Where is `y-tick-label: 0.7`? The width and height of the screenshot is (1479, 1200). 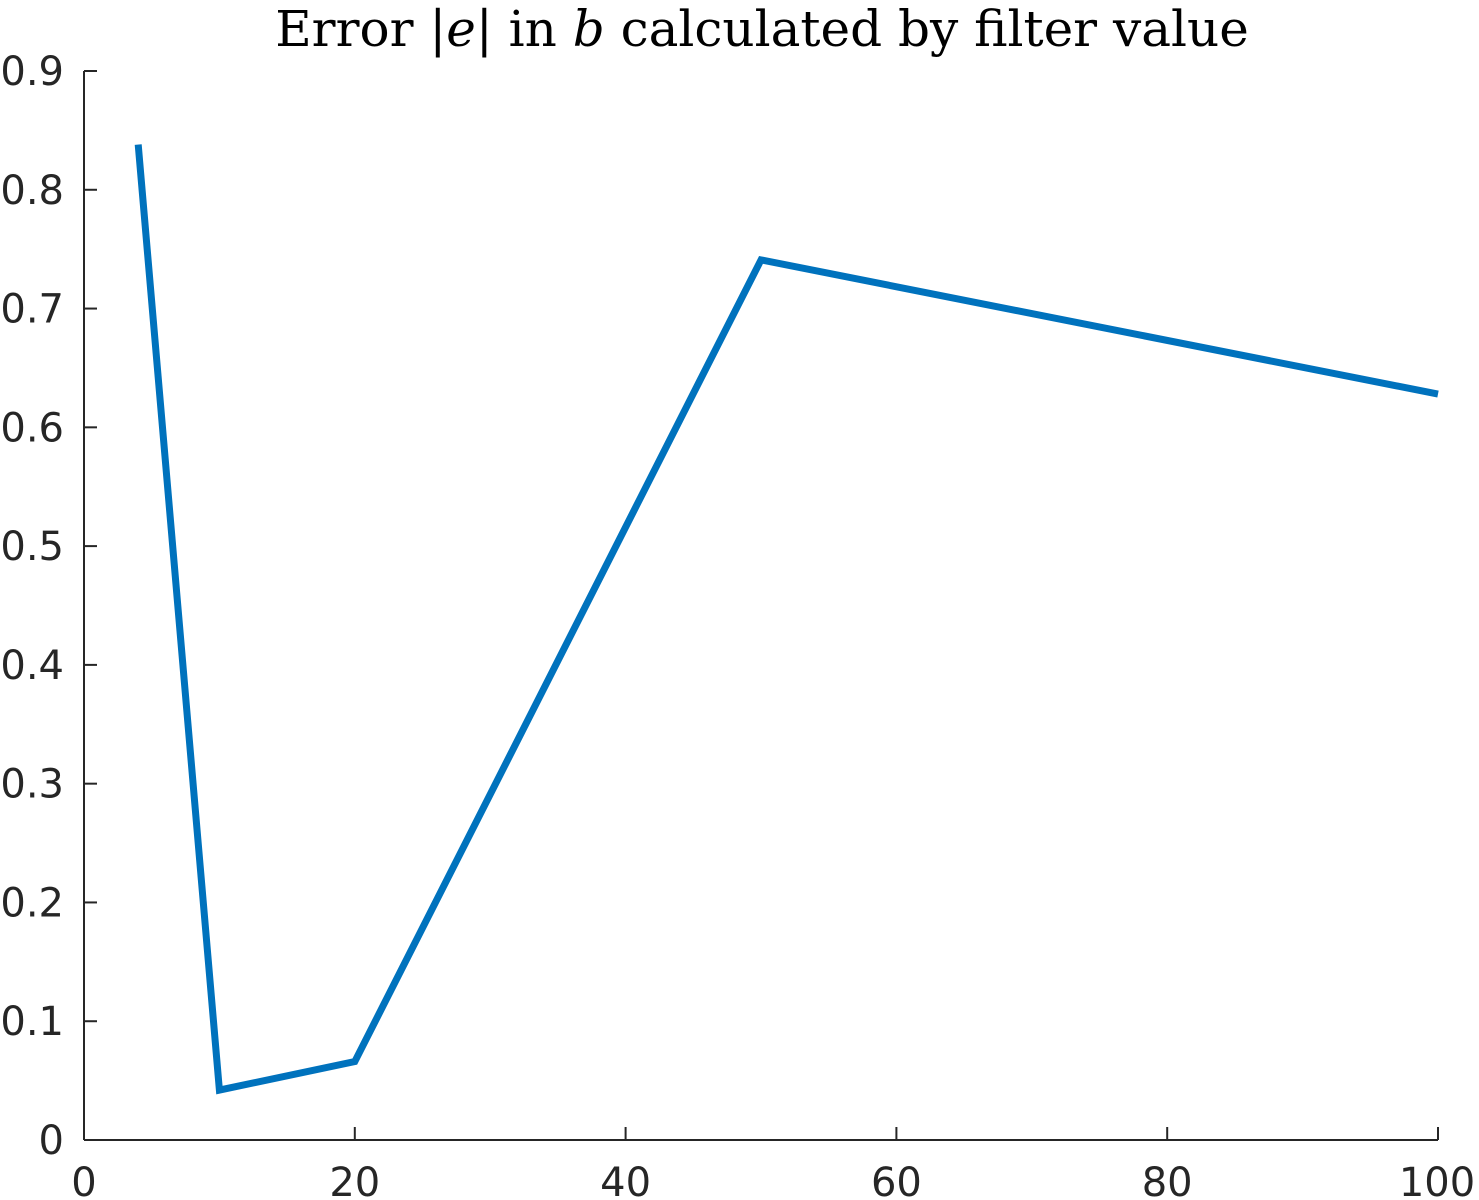 y-tick-label: 0.7 is located at coordinates (32, 310).